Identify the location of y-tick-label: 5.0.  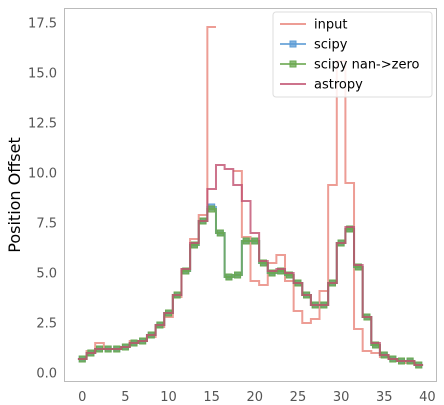
(46, 274).